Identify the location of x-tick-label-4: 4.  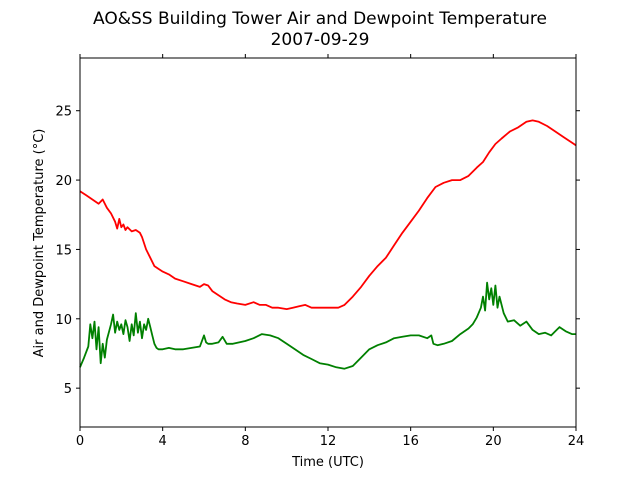
(163, 441).